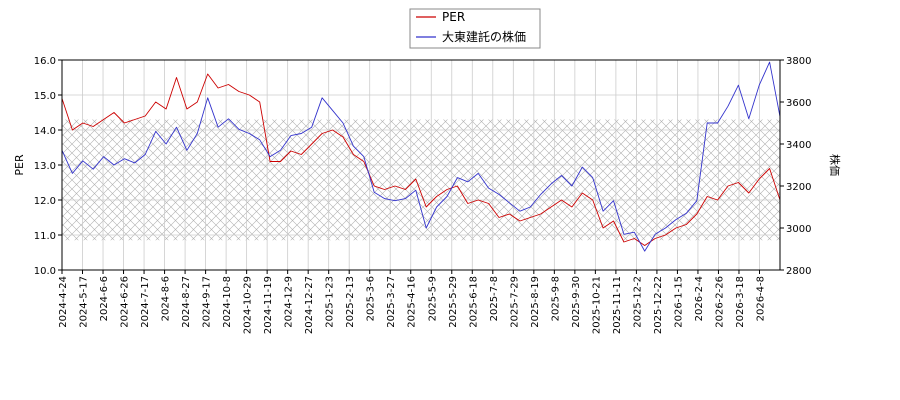  I want to click on legend-box, so click(475, 28).